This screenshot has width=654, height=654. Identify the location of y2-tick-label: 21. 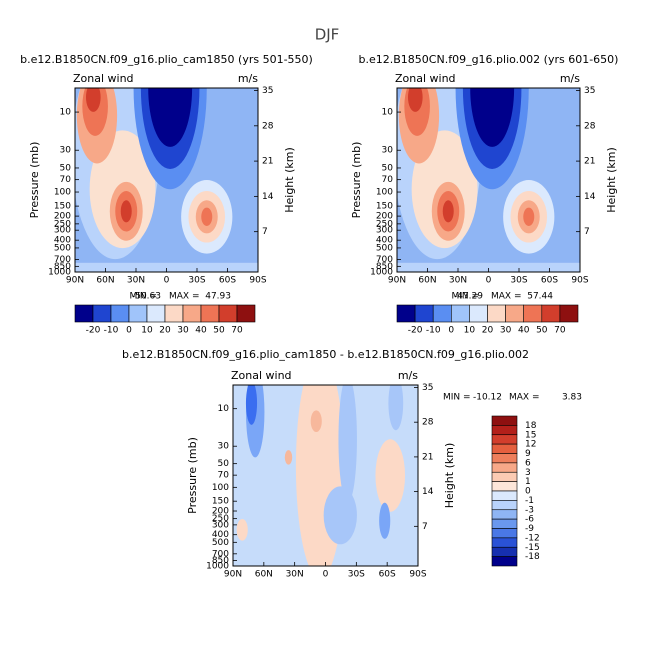
(427, 457).